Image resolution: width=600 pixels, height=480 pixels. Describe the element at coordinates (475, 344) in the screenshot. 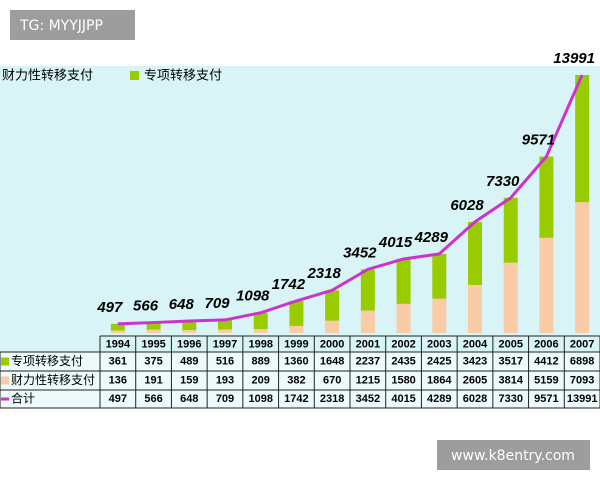

I see `x-tick-label: 2004` at that location.